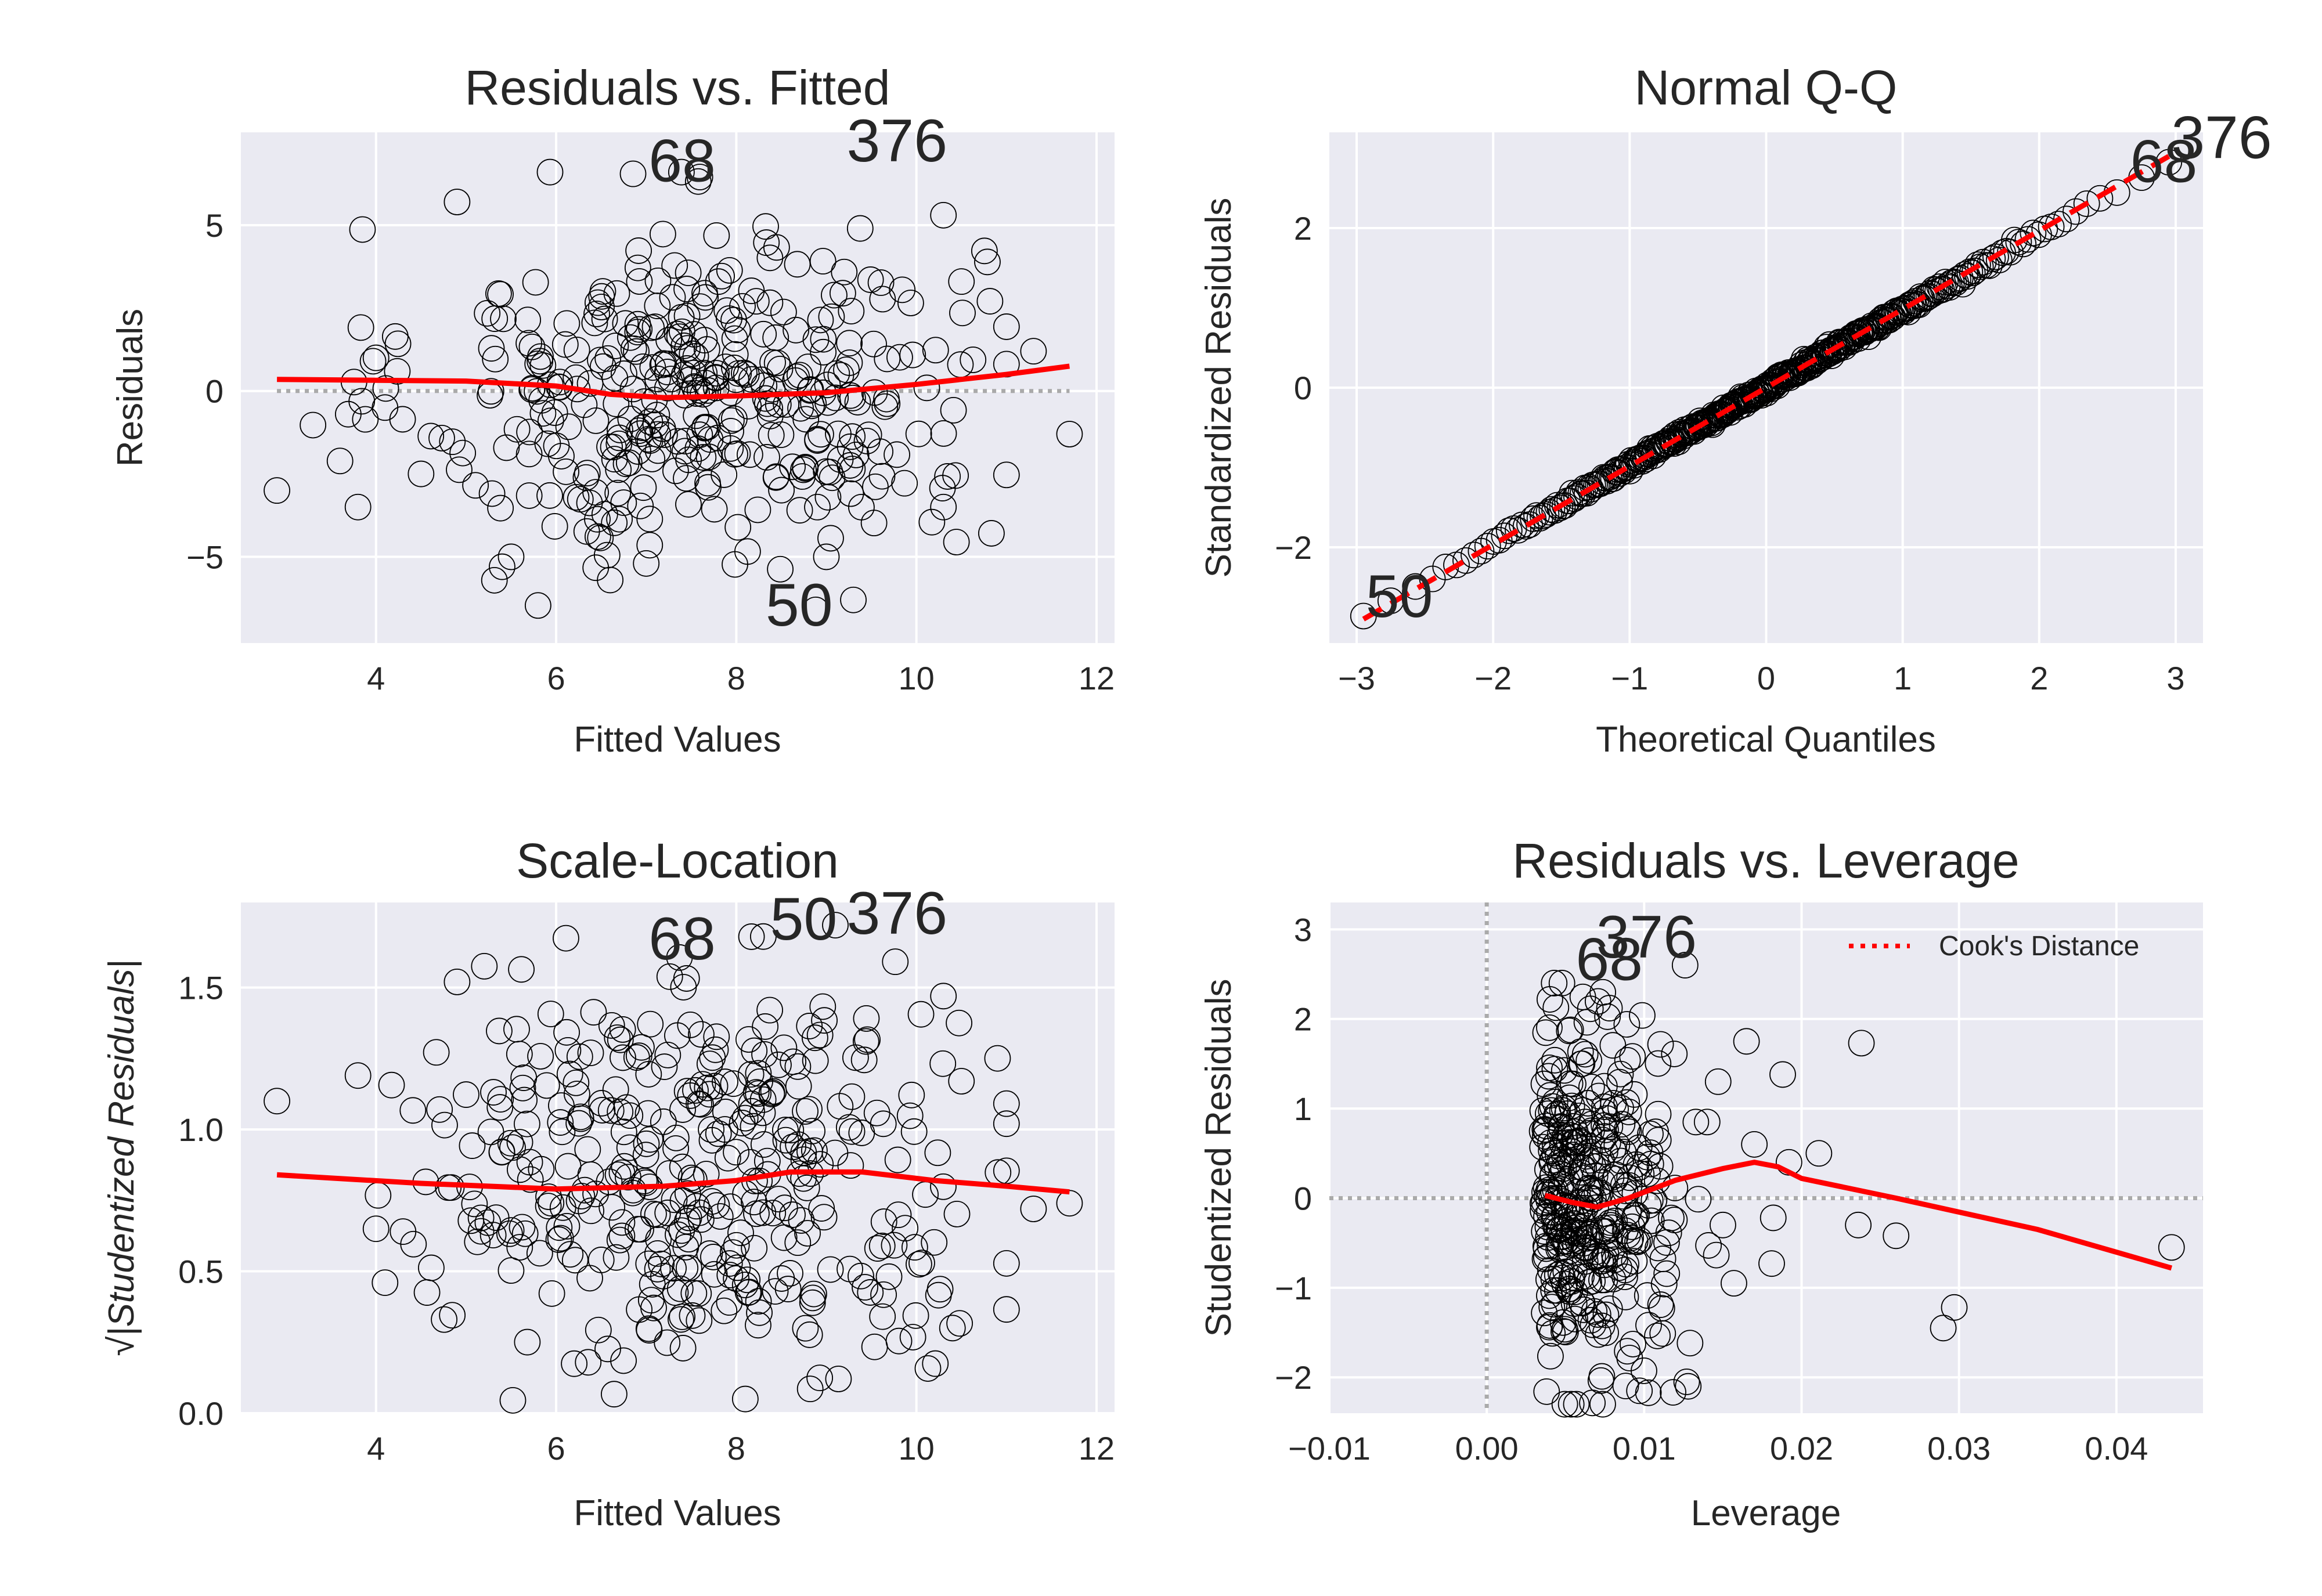  Describe the element at coordinates (736, 678) in the screenshot. I see `x-tick-label: 8` at that location.